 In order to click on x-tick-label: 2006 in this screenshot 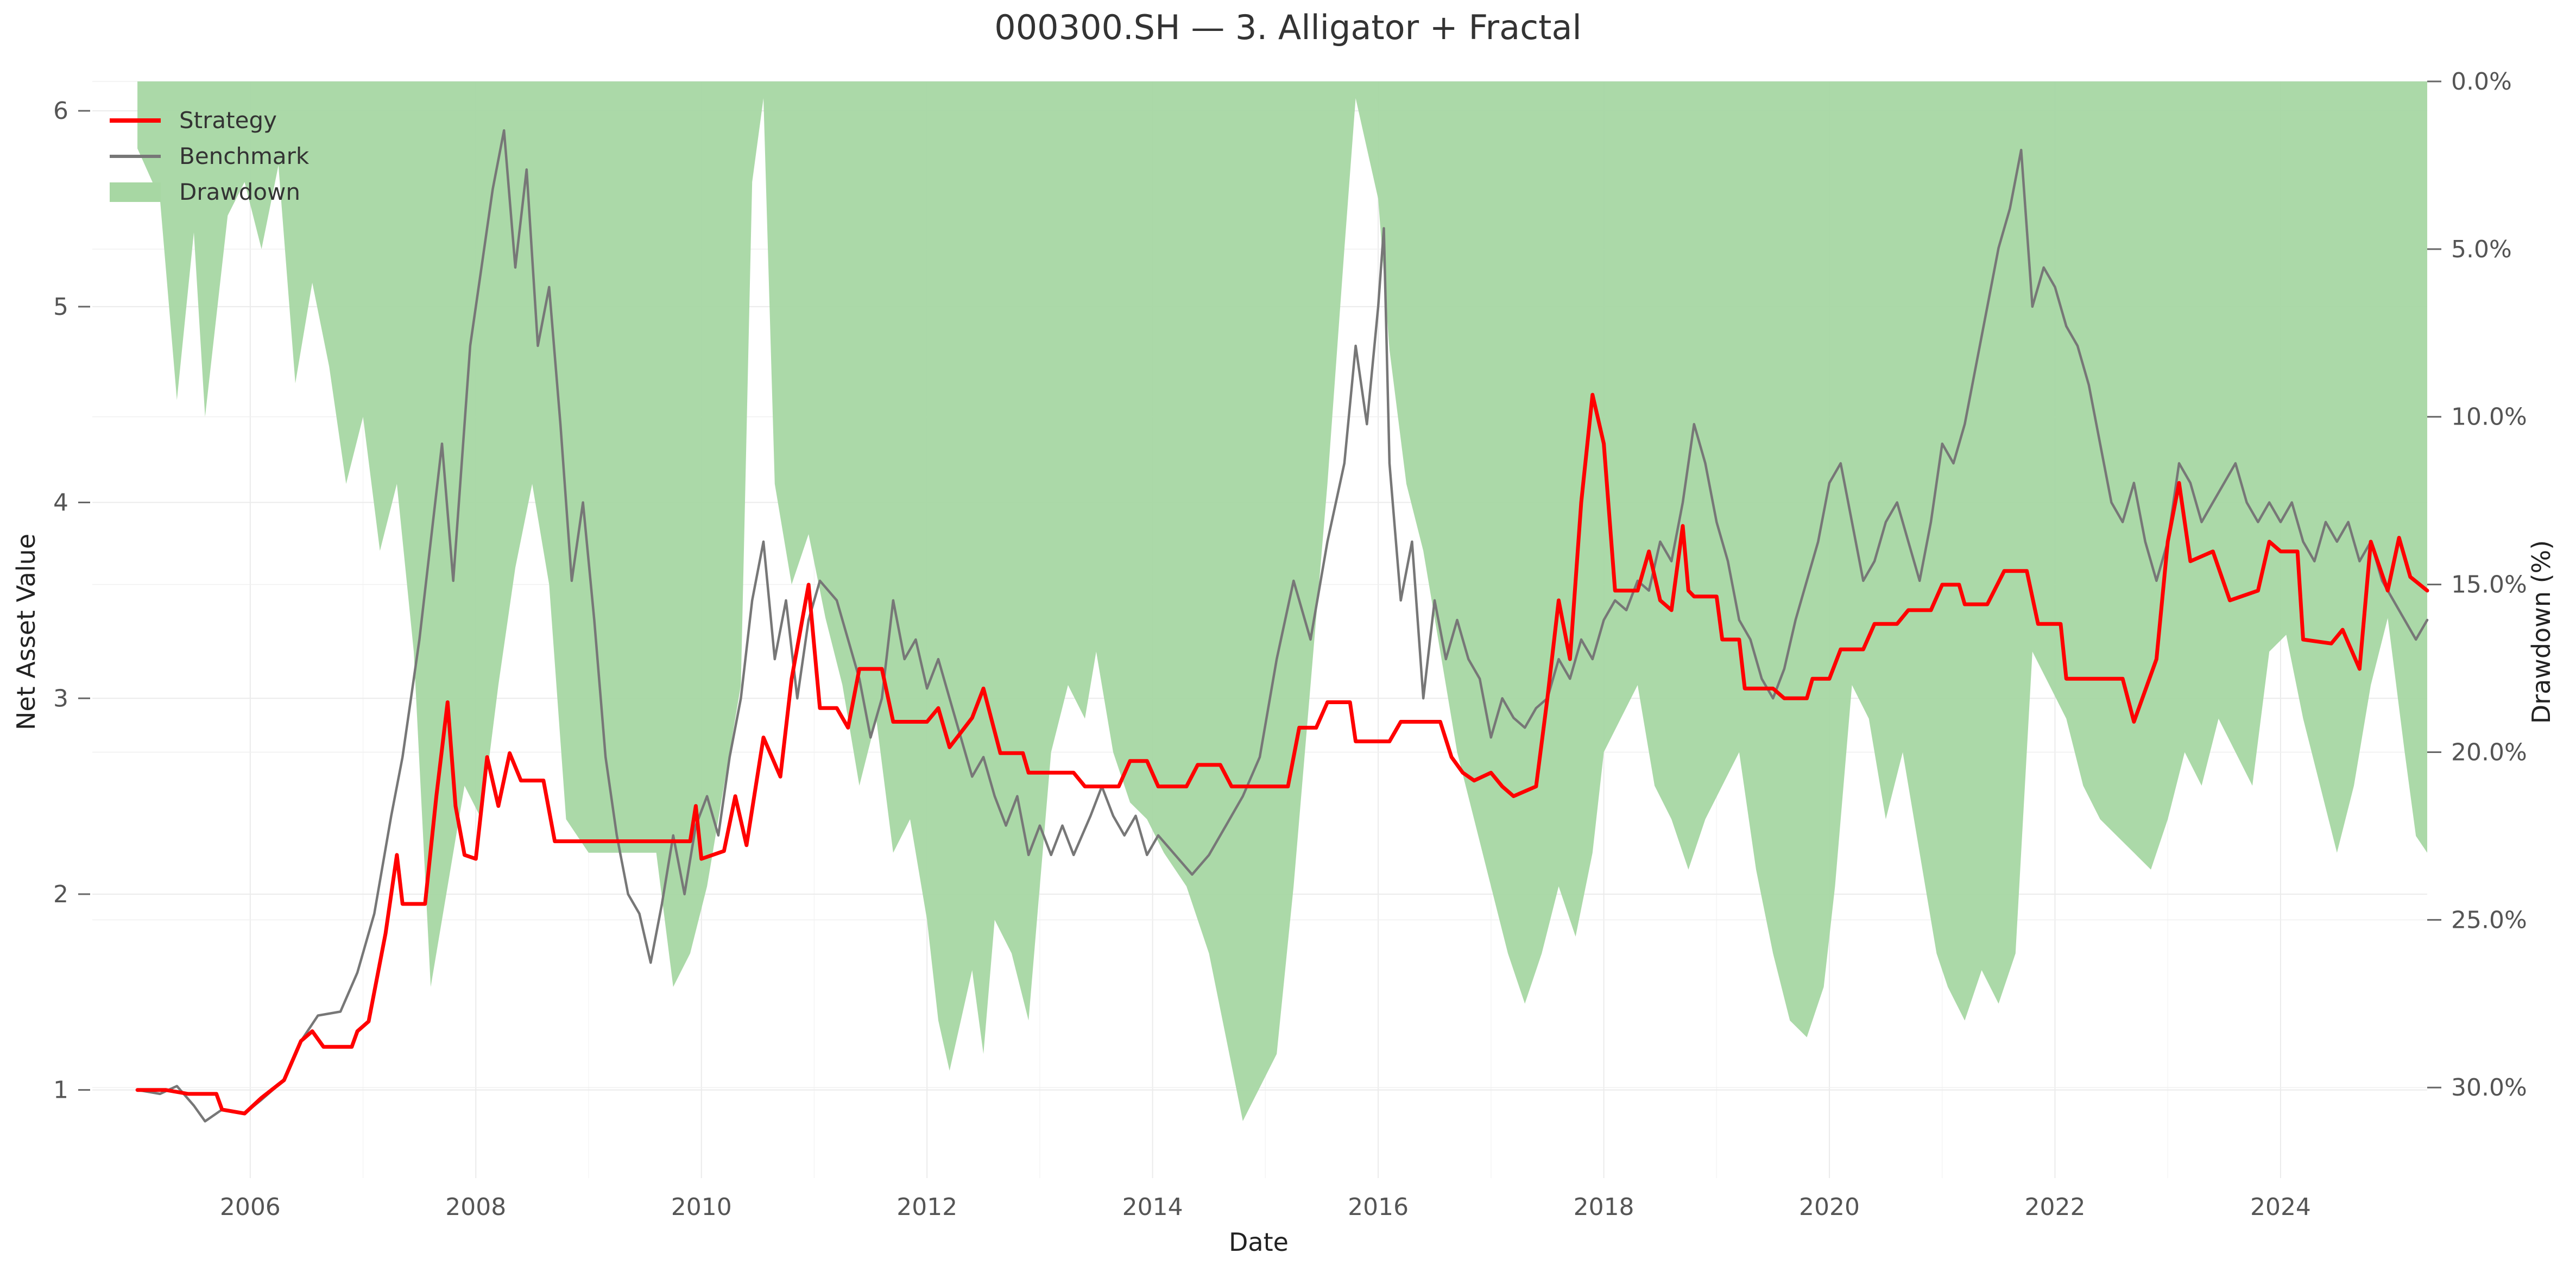, I will do `click(251, 1207)`.